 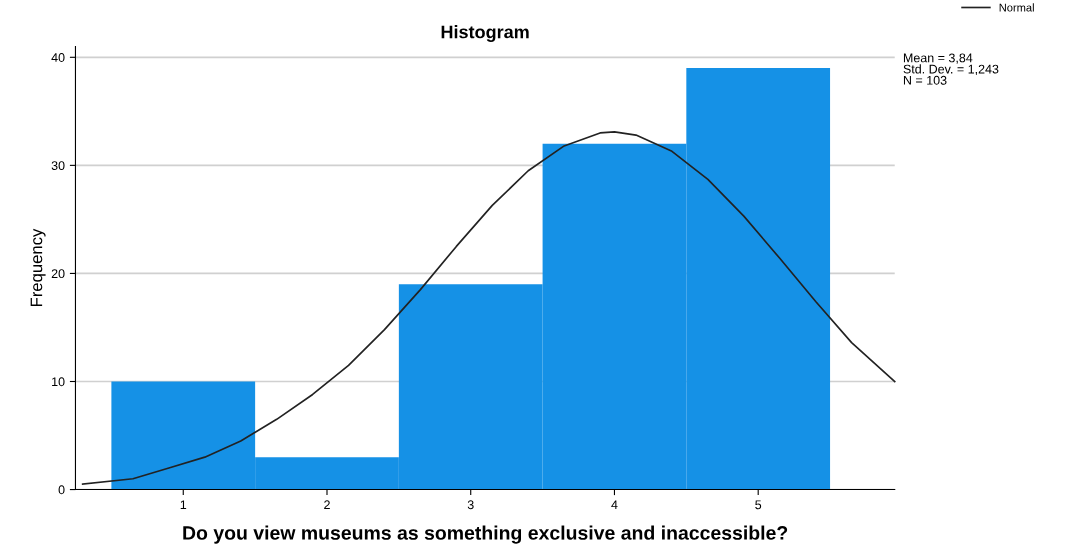 What do you see at coordinates (58, 274) in the screenshot?
I see `y-tick-label: 20` at bounding box center [58, 274].